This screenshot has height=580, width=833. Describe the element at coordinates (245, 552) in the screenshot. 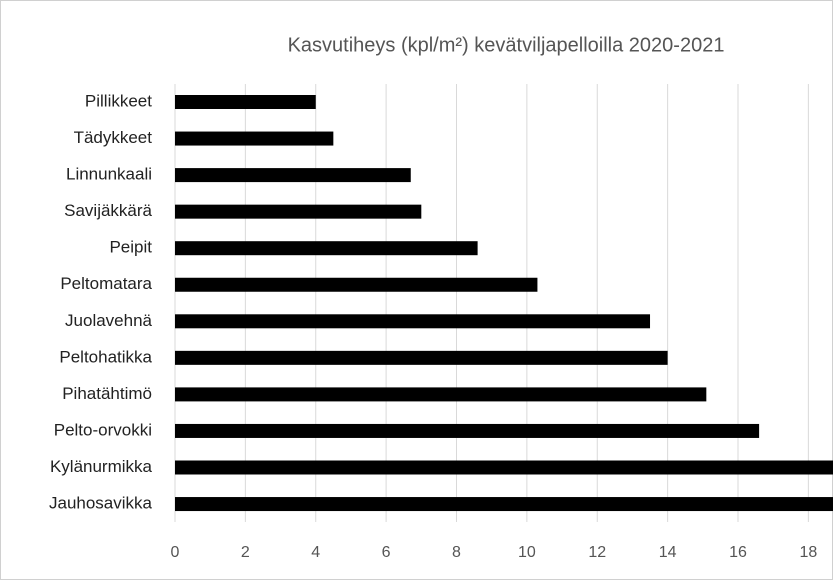

I see `x-tick-label: 2` at that location.